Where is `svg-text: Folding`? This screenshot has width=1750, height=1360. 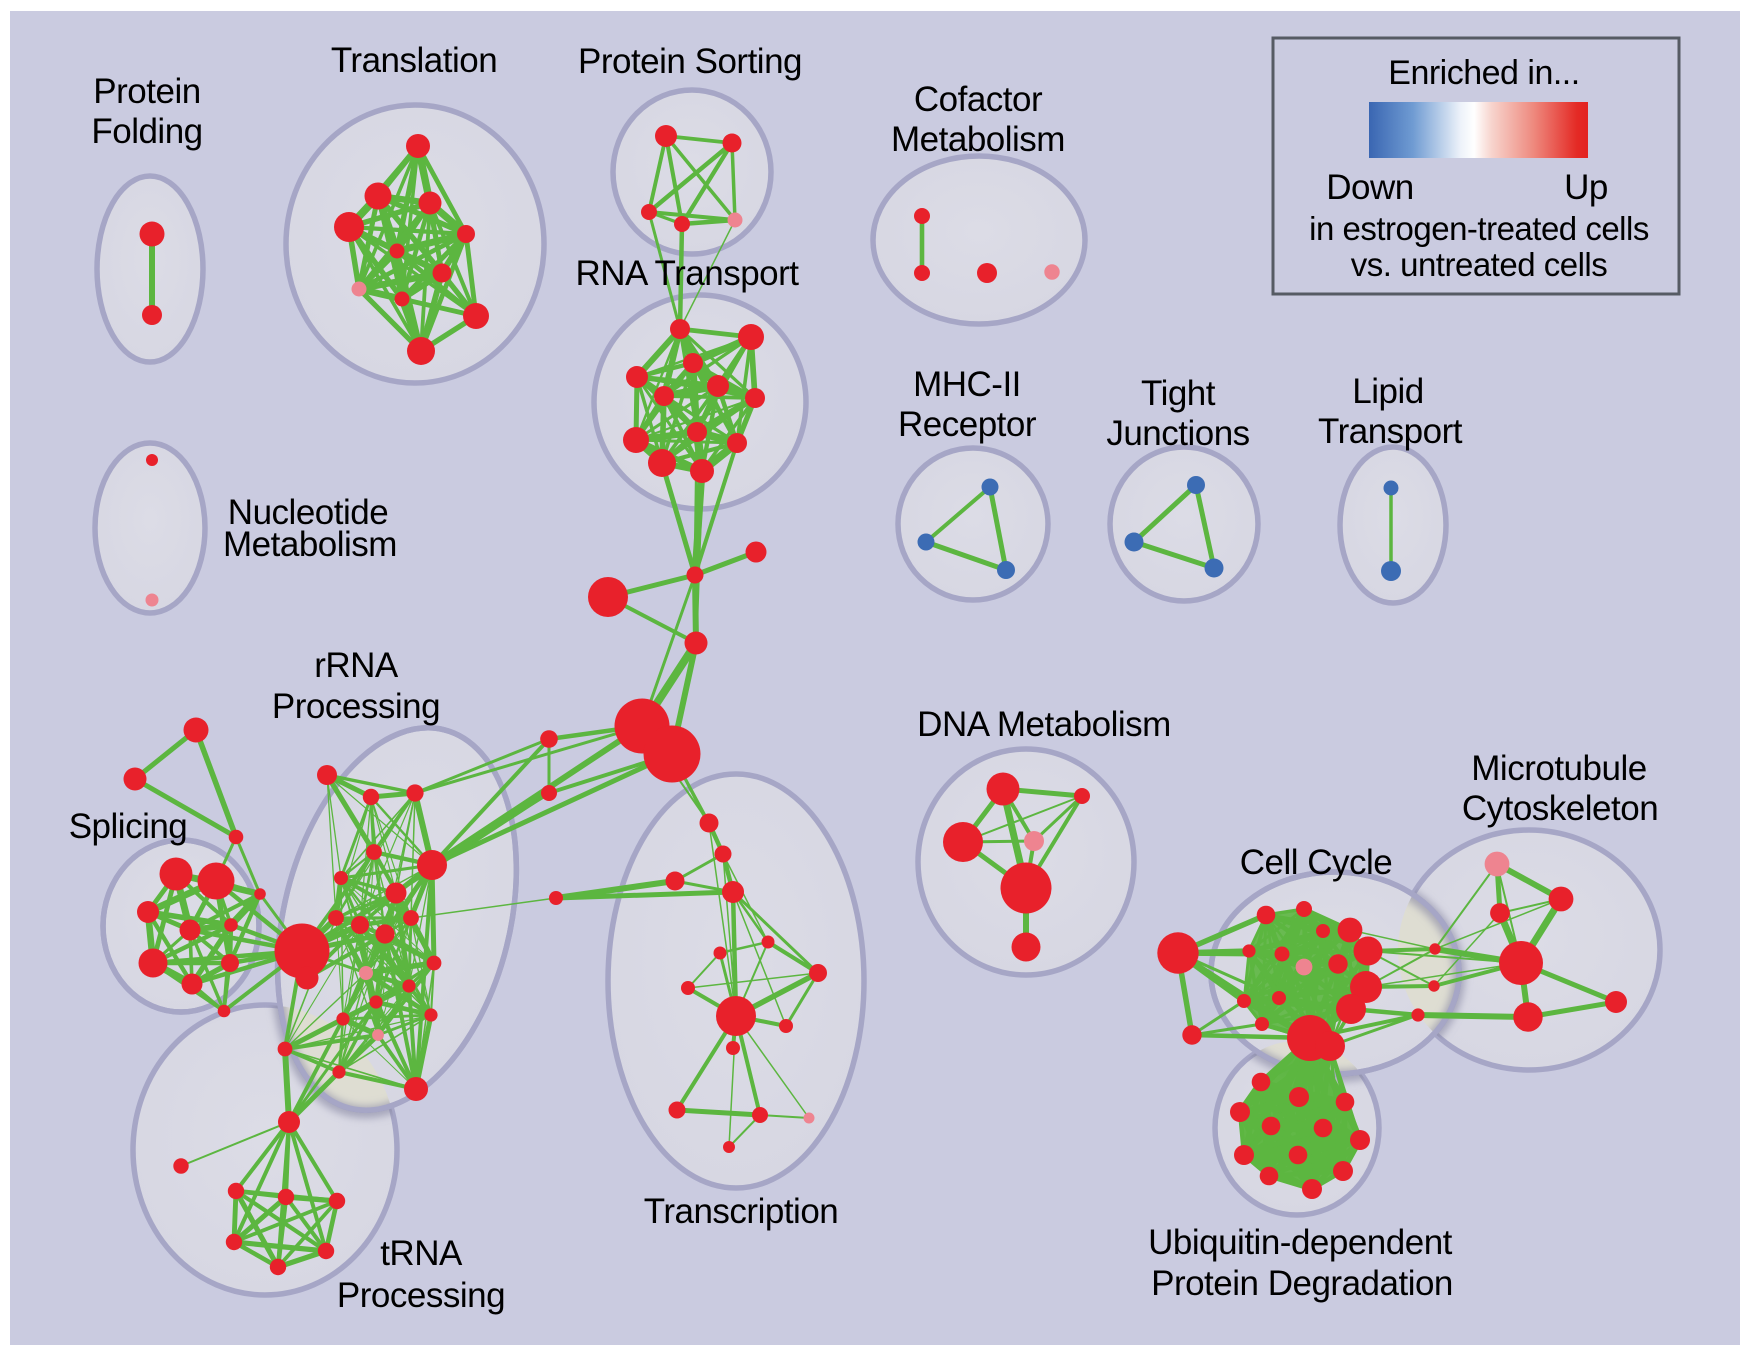 svg-text: Folding is located at coordinates (146, 131).